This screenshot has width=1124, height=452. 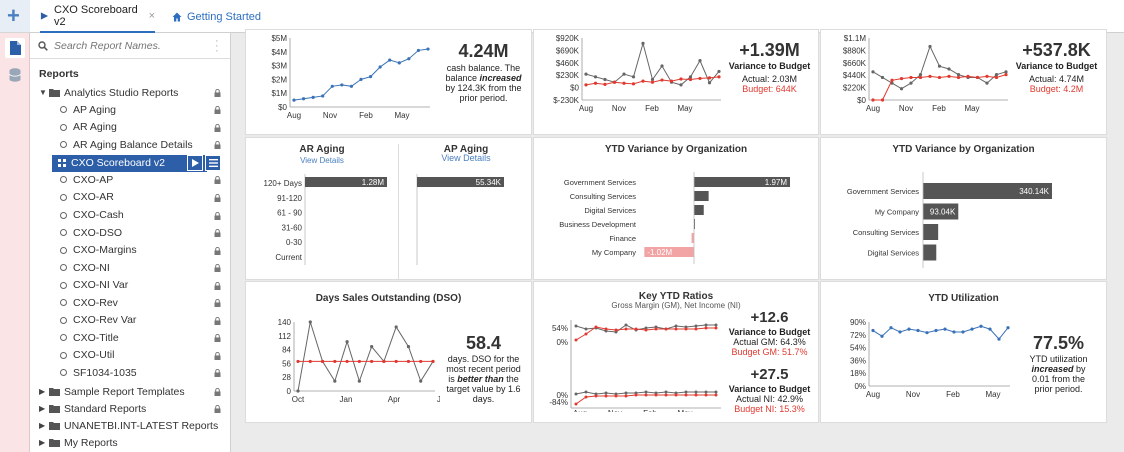 What do you see at coordinates (130, 267) in the screenshot?
I see `tree-item: CXO-NI` at bounding box center [130, 267].